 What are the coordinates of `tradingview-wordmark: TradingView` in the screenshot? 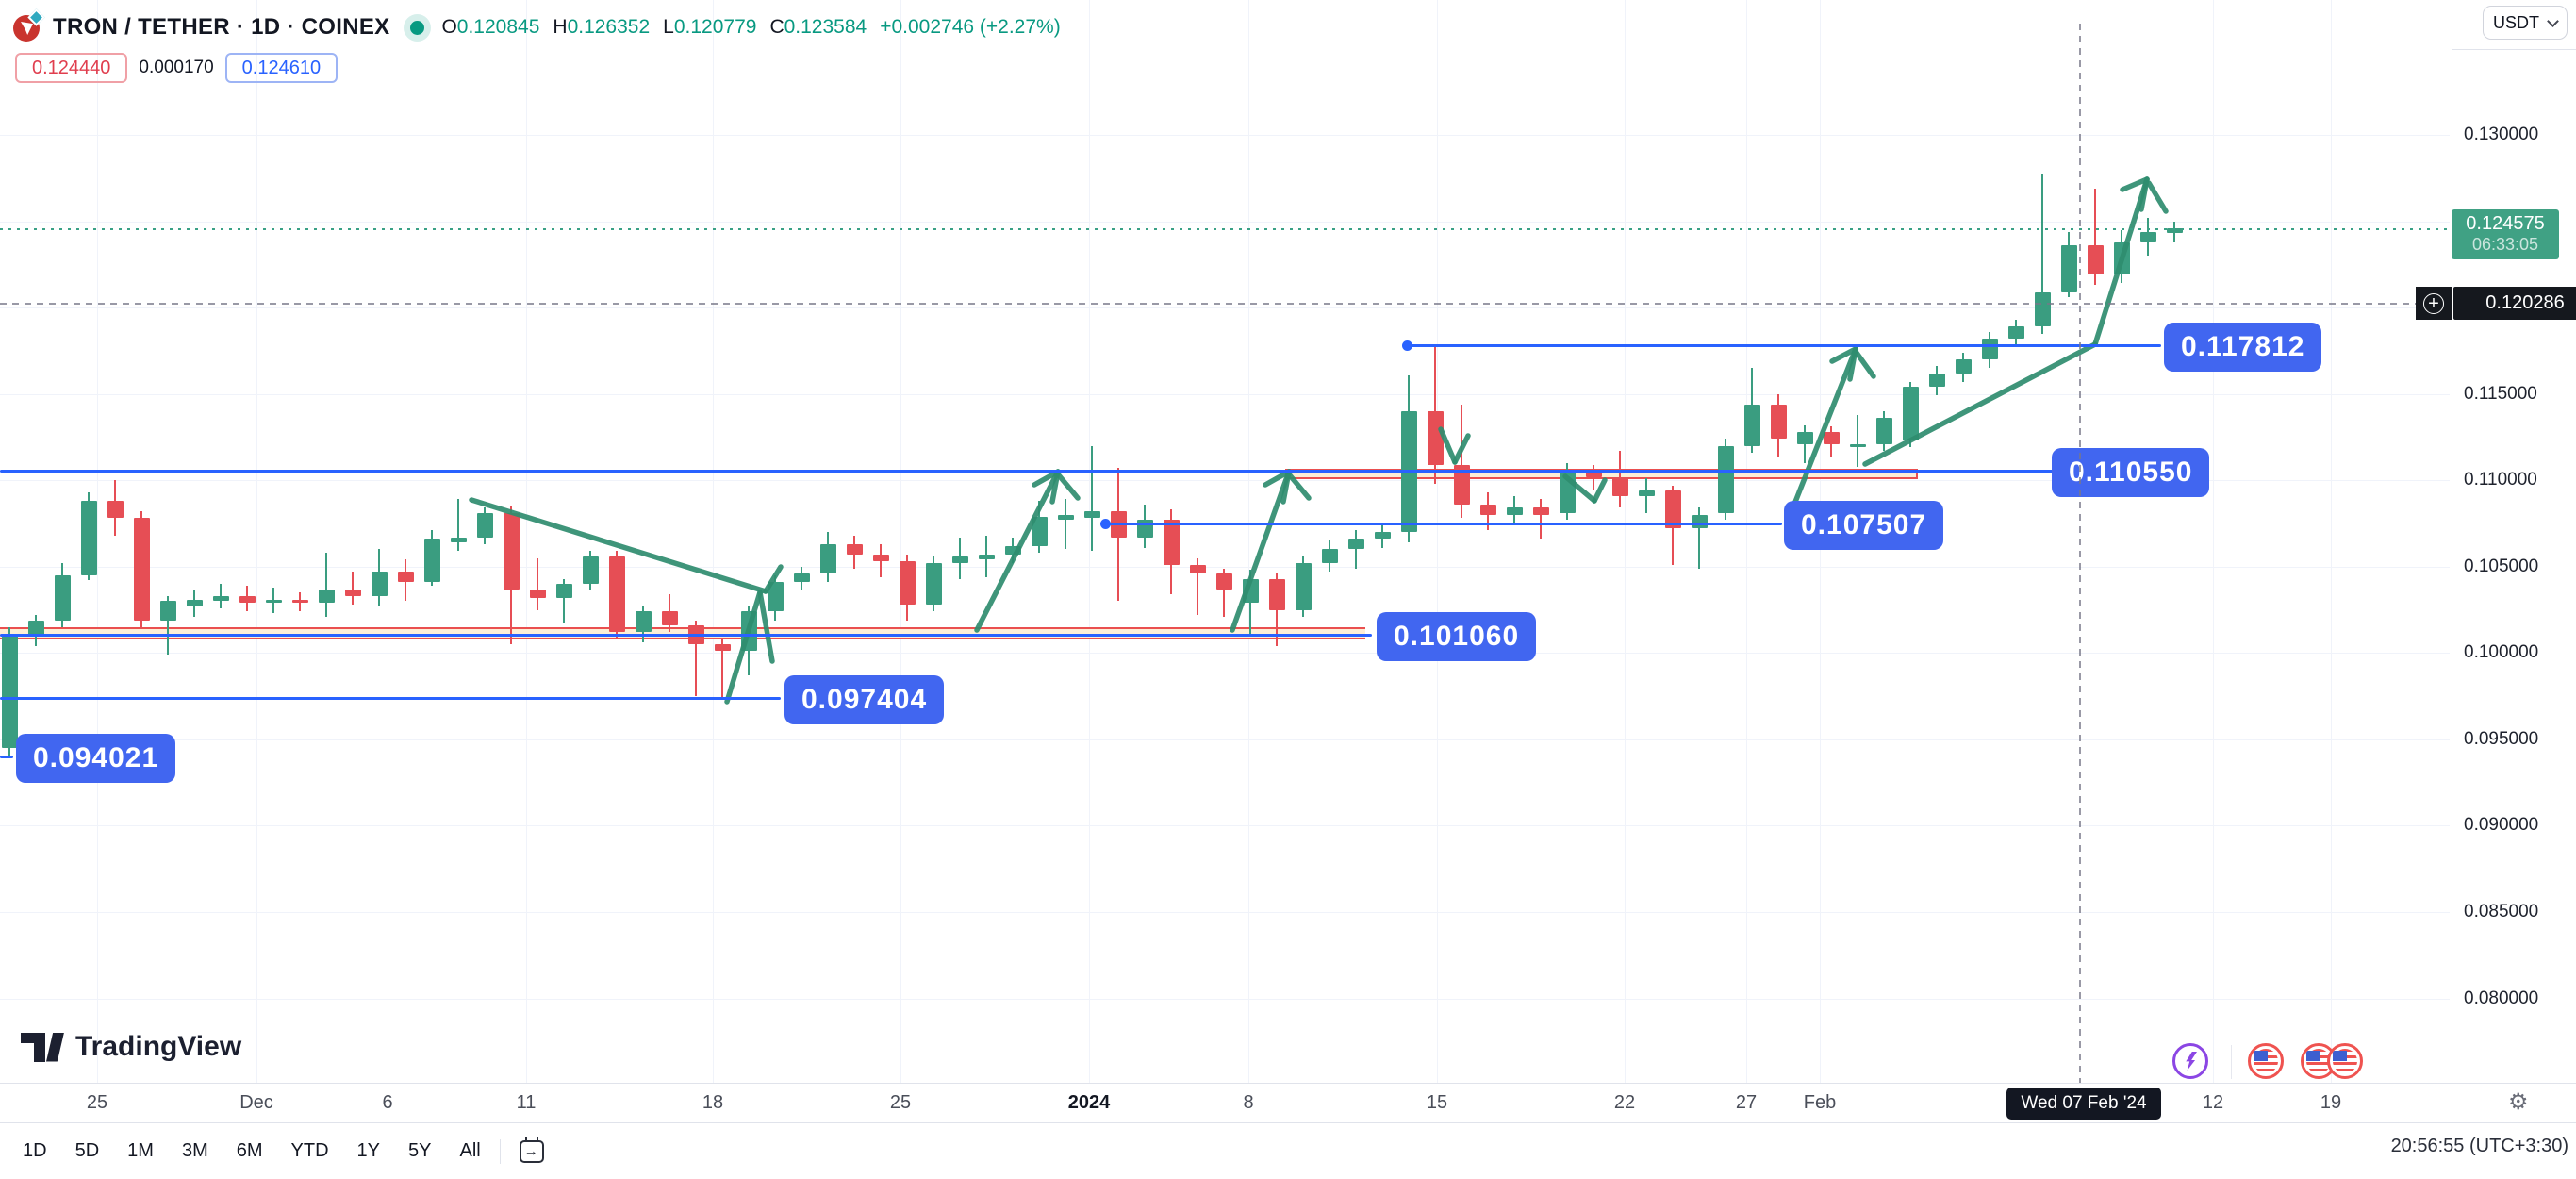 It's located at (158, 1046).